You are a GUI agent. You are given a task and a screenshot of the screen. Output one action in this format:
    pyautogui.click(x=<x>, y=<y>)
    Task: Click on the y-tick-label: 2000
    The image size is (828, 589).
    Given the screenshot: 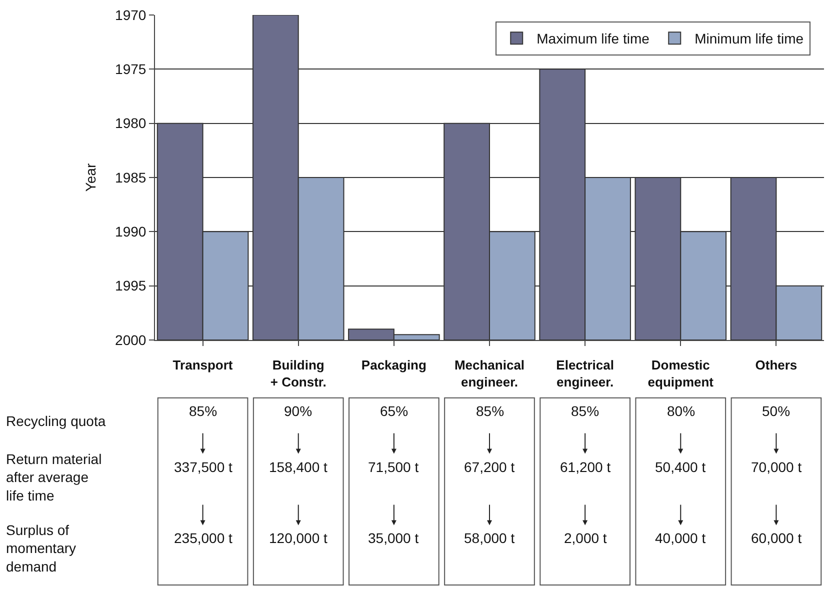 What is the action you would take?
    pyautogui.click(x=130, y=340)
    